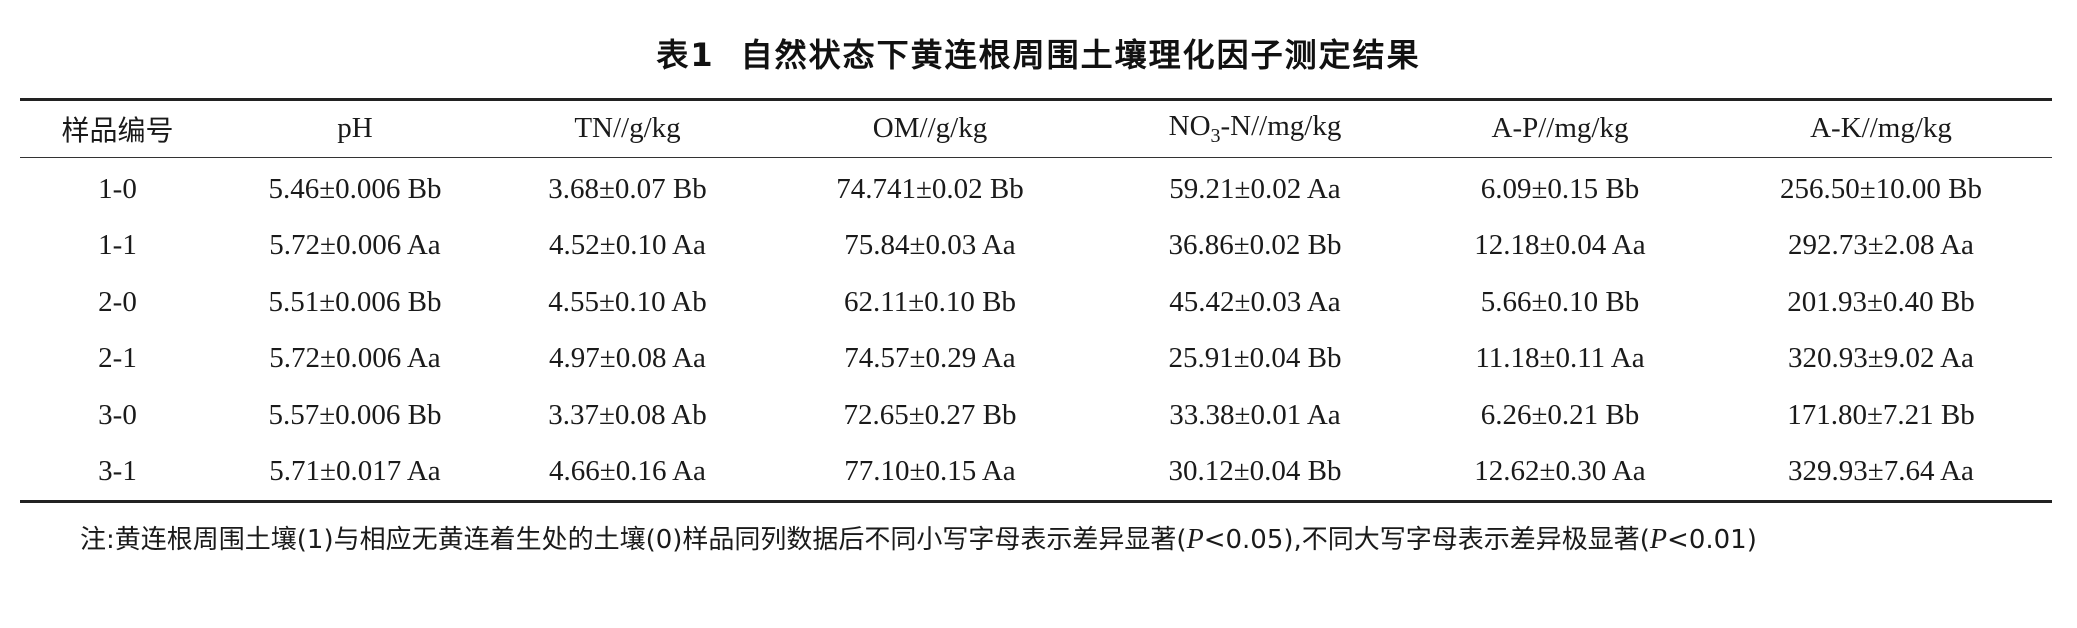 The image size is (2077, 628). I want to click on column-header-tn: TN//g/kg, so click(627, 128).